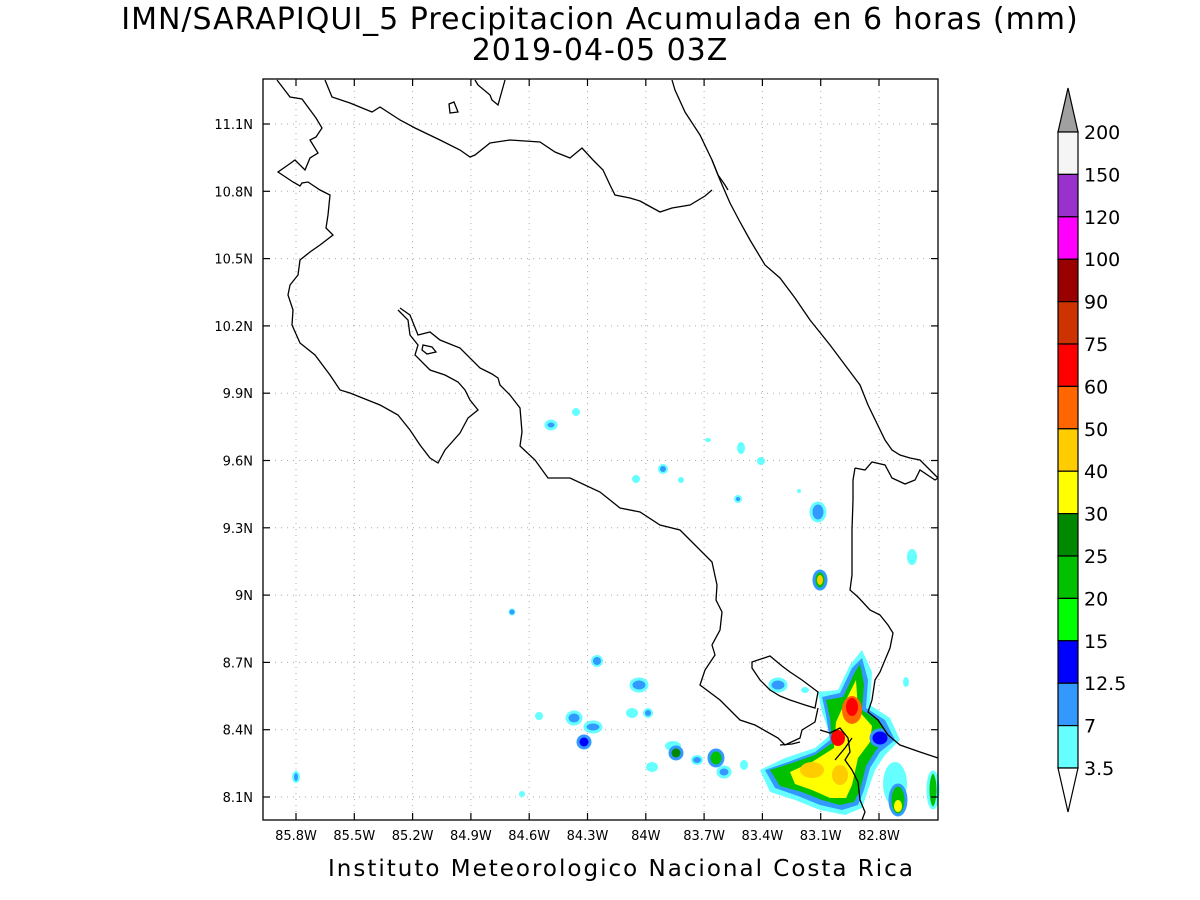 The width and height of the screenshot is (1200, 900). I want to click on lat-tick-label: 10.5N, so click(233, 260).